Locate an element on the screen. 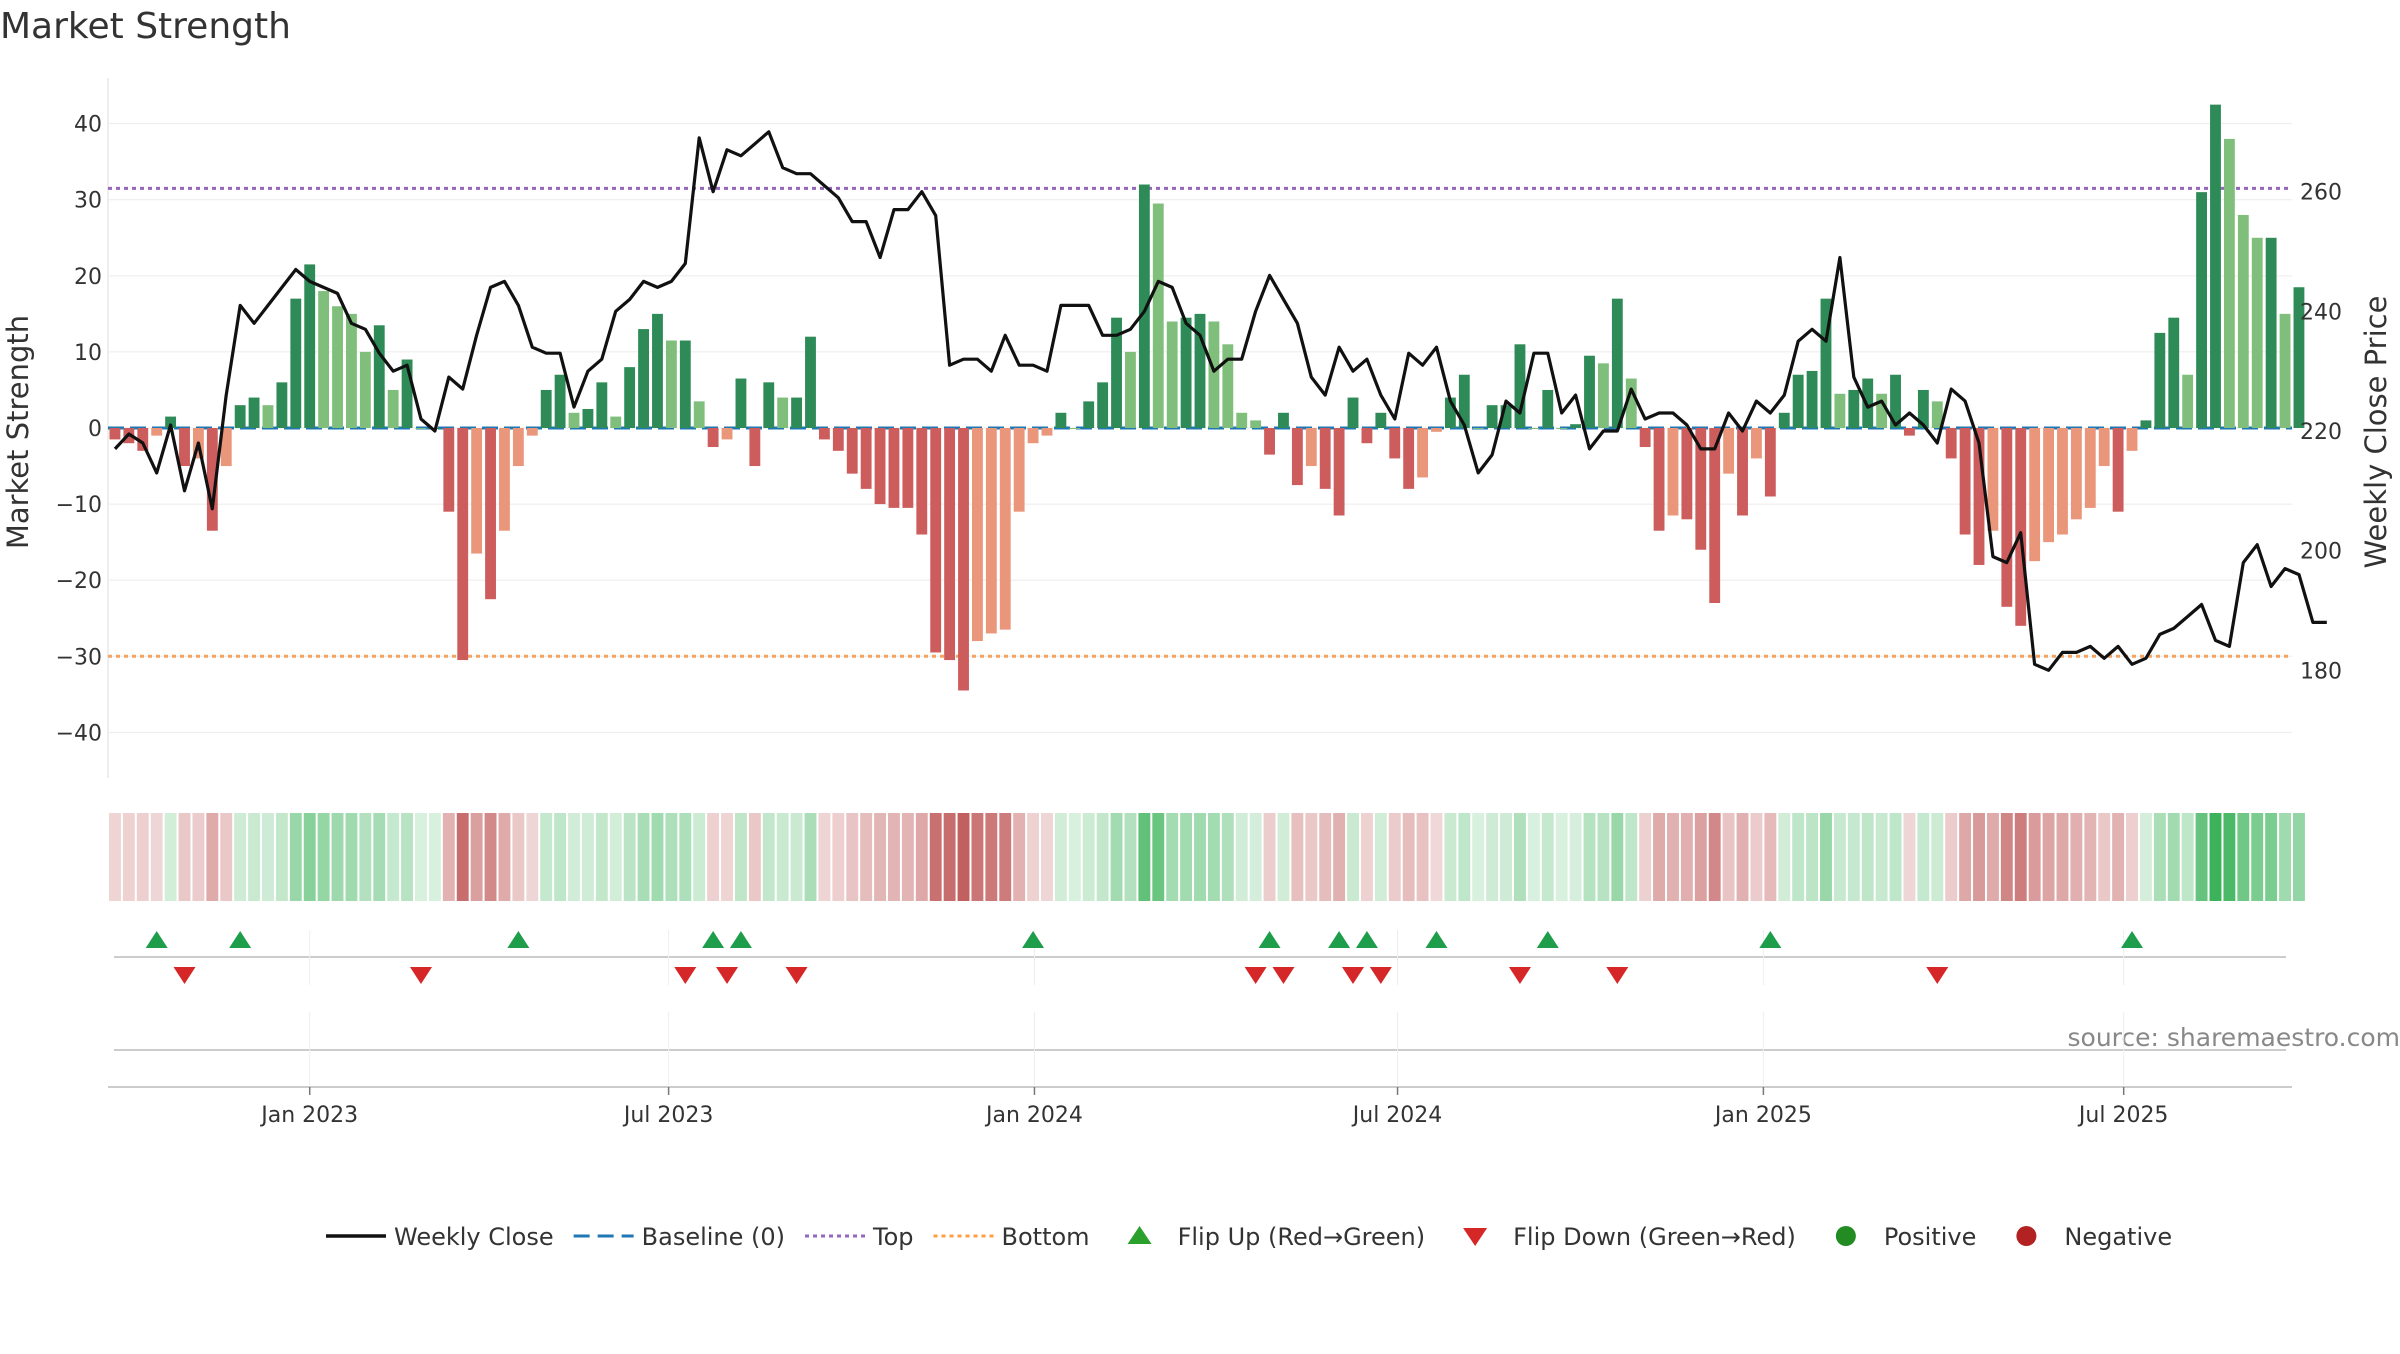 This screenshot has height=1354, width=2400. y-tick-label: −10 is located at coordinates (79, 505).